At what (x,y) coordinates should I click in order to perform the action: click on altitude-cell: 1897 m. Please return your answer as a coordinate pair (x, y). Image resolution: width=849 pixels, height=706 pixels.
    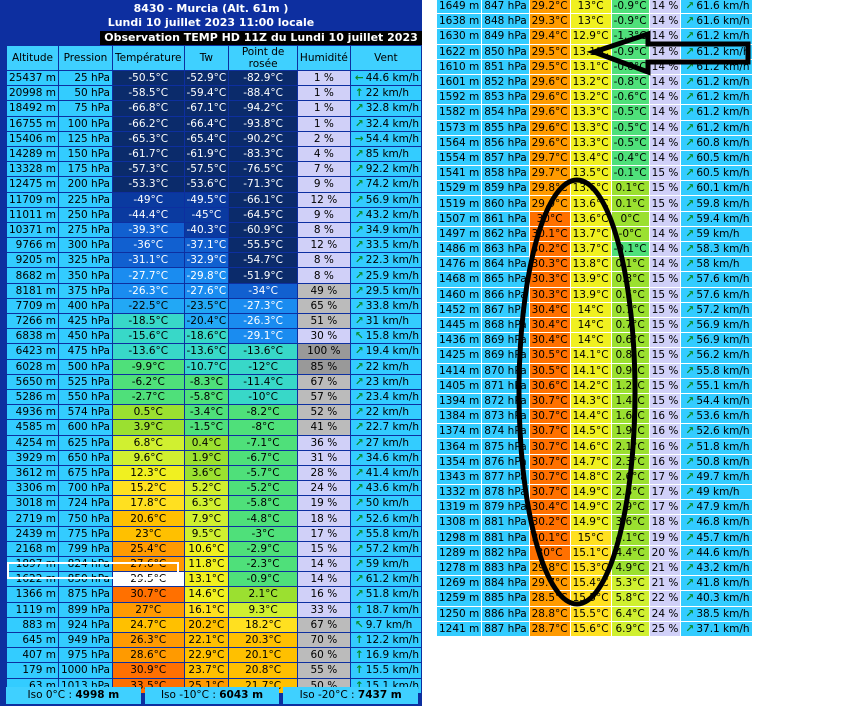
    Looking at the image, I should click on (32, 564).